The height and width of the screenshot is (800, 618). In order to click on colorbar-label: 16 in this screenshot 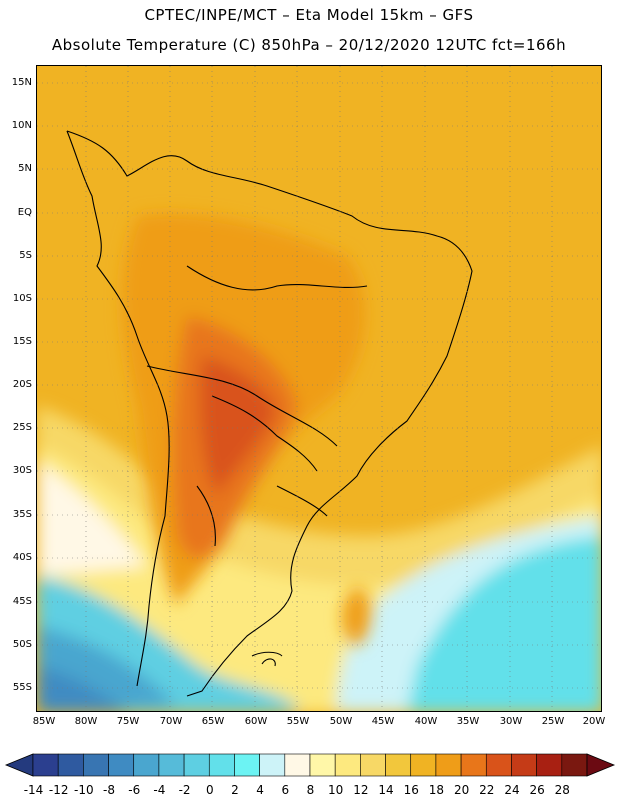, I will do `click(411, 790)`.